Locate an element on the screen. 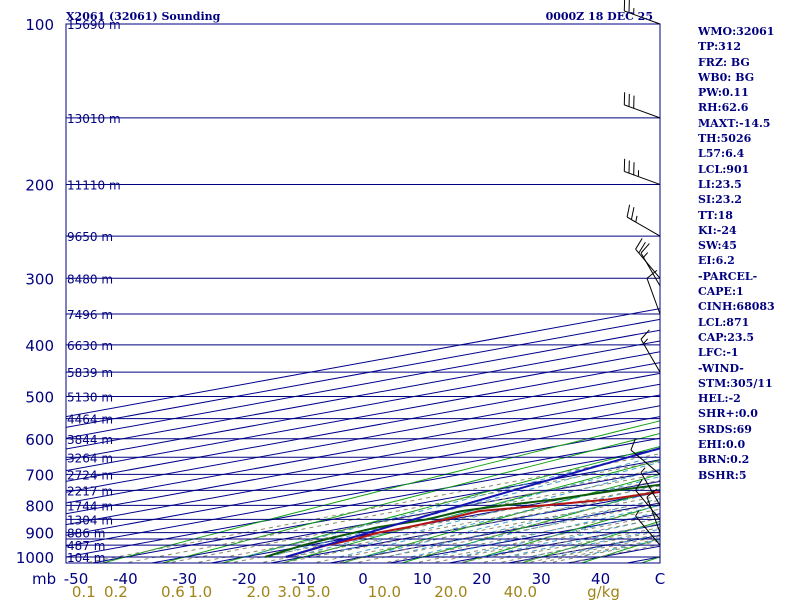  height-label: 3844 m is located at coordinates (90, 440).